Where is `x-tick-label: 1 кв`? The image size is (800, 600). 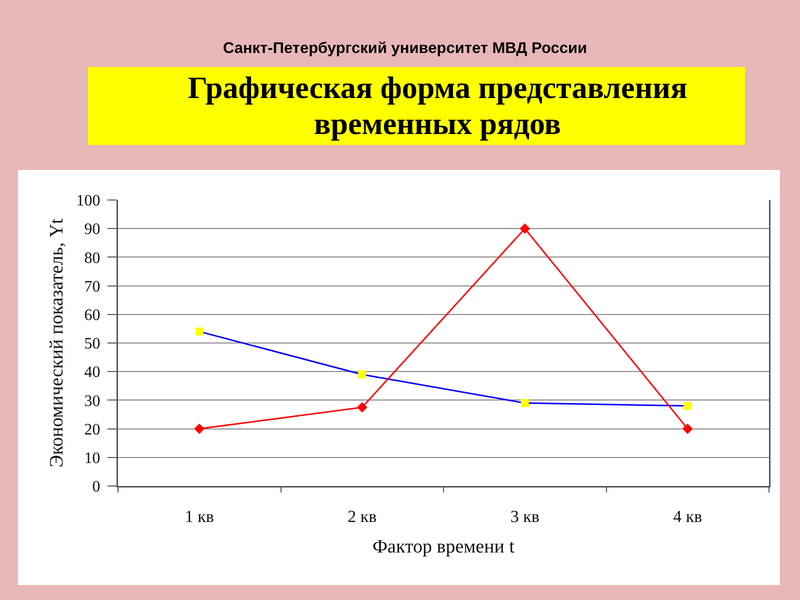 x-tick-label: 1 кв is located at coordinates (199, 516).